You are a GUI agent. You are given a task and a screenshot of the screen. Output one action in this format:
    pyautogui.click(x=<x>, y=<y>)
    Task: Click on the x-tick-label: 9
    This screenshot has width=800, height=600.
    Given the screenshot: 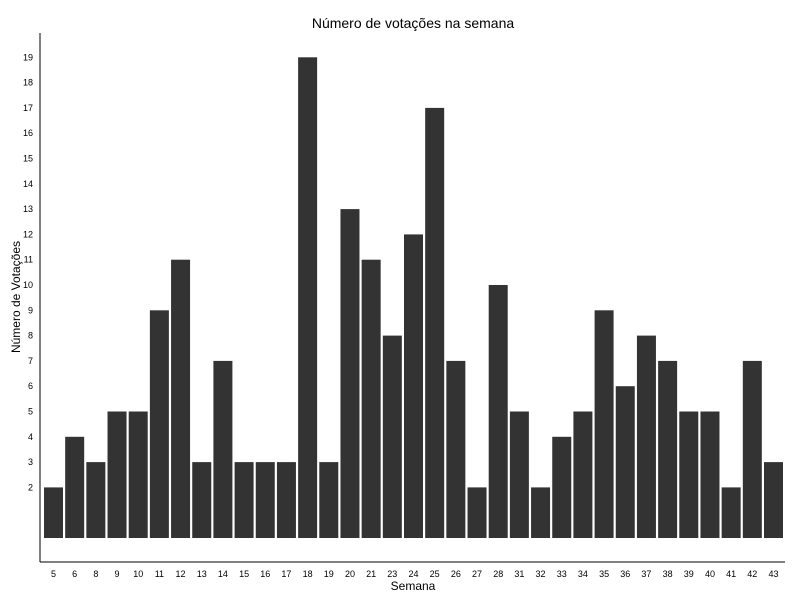 What is the action you would take?
    pyautogui.click(x=117, y=574)
    